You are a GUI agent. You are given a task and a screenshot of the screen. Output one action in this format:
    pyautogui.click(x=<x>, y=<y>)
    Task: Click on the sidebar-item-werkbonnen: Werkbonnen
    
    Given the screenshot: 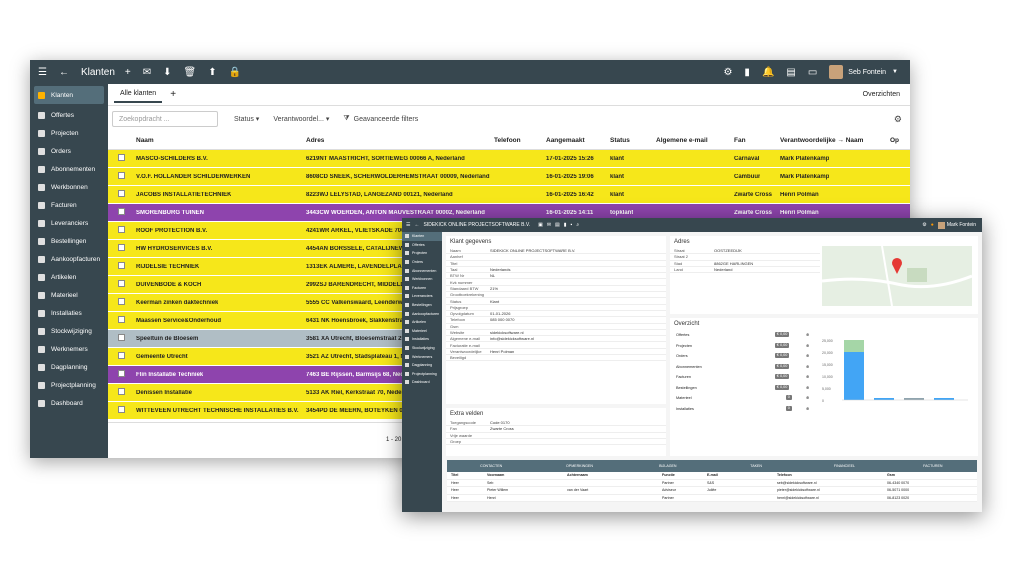 What is the action you would take?
    pyautogui.click(x=69, y=187)
    